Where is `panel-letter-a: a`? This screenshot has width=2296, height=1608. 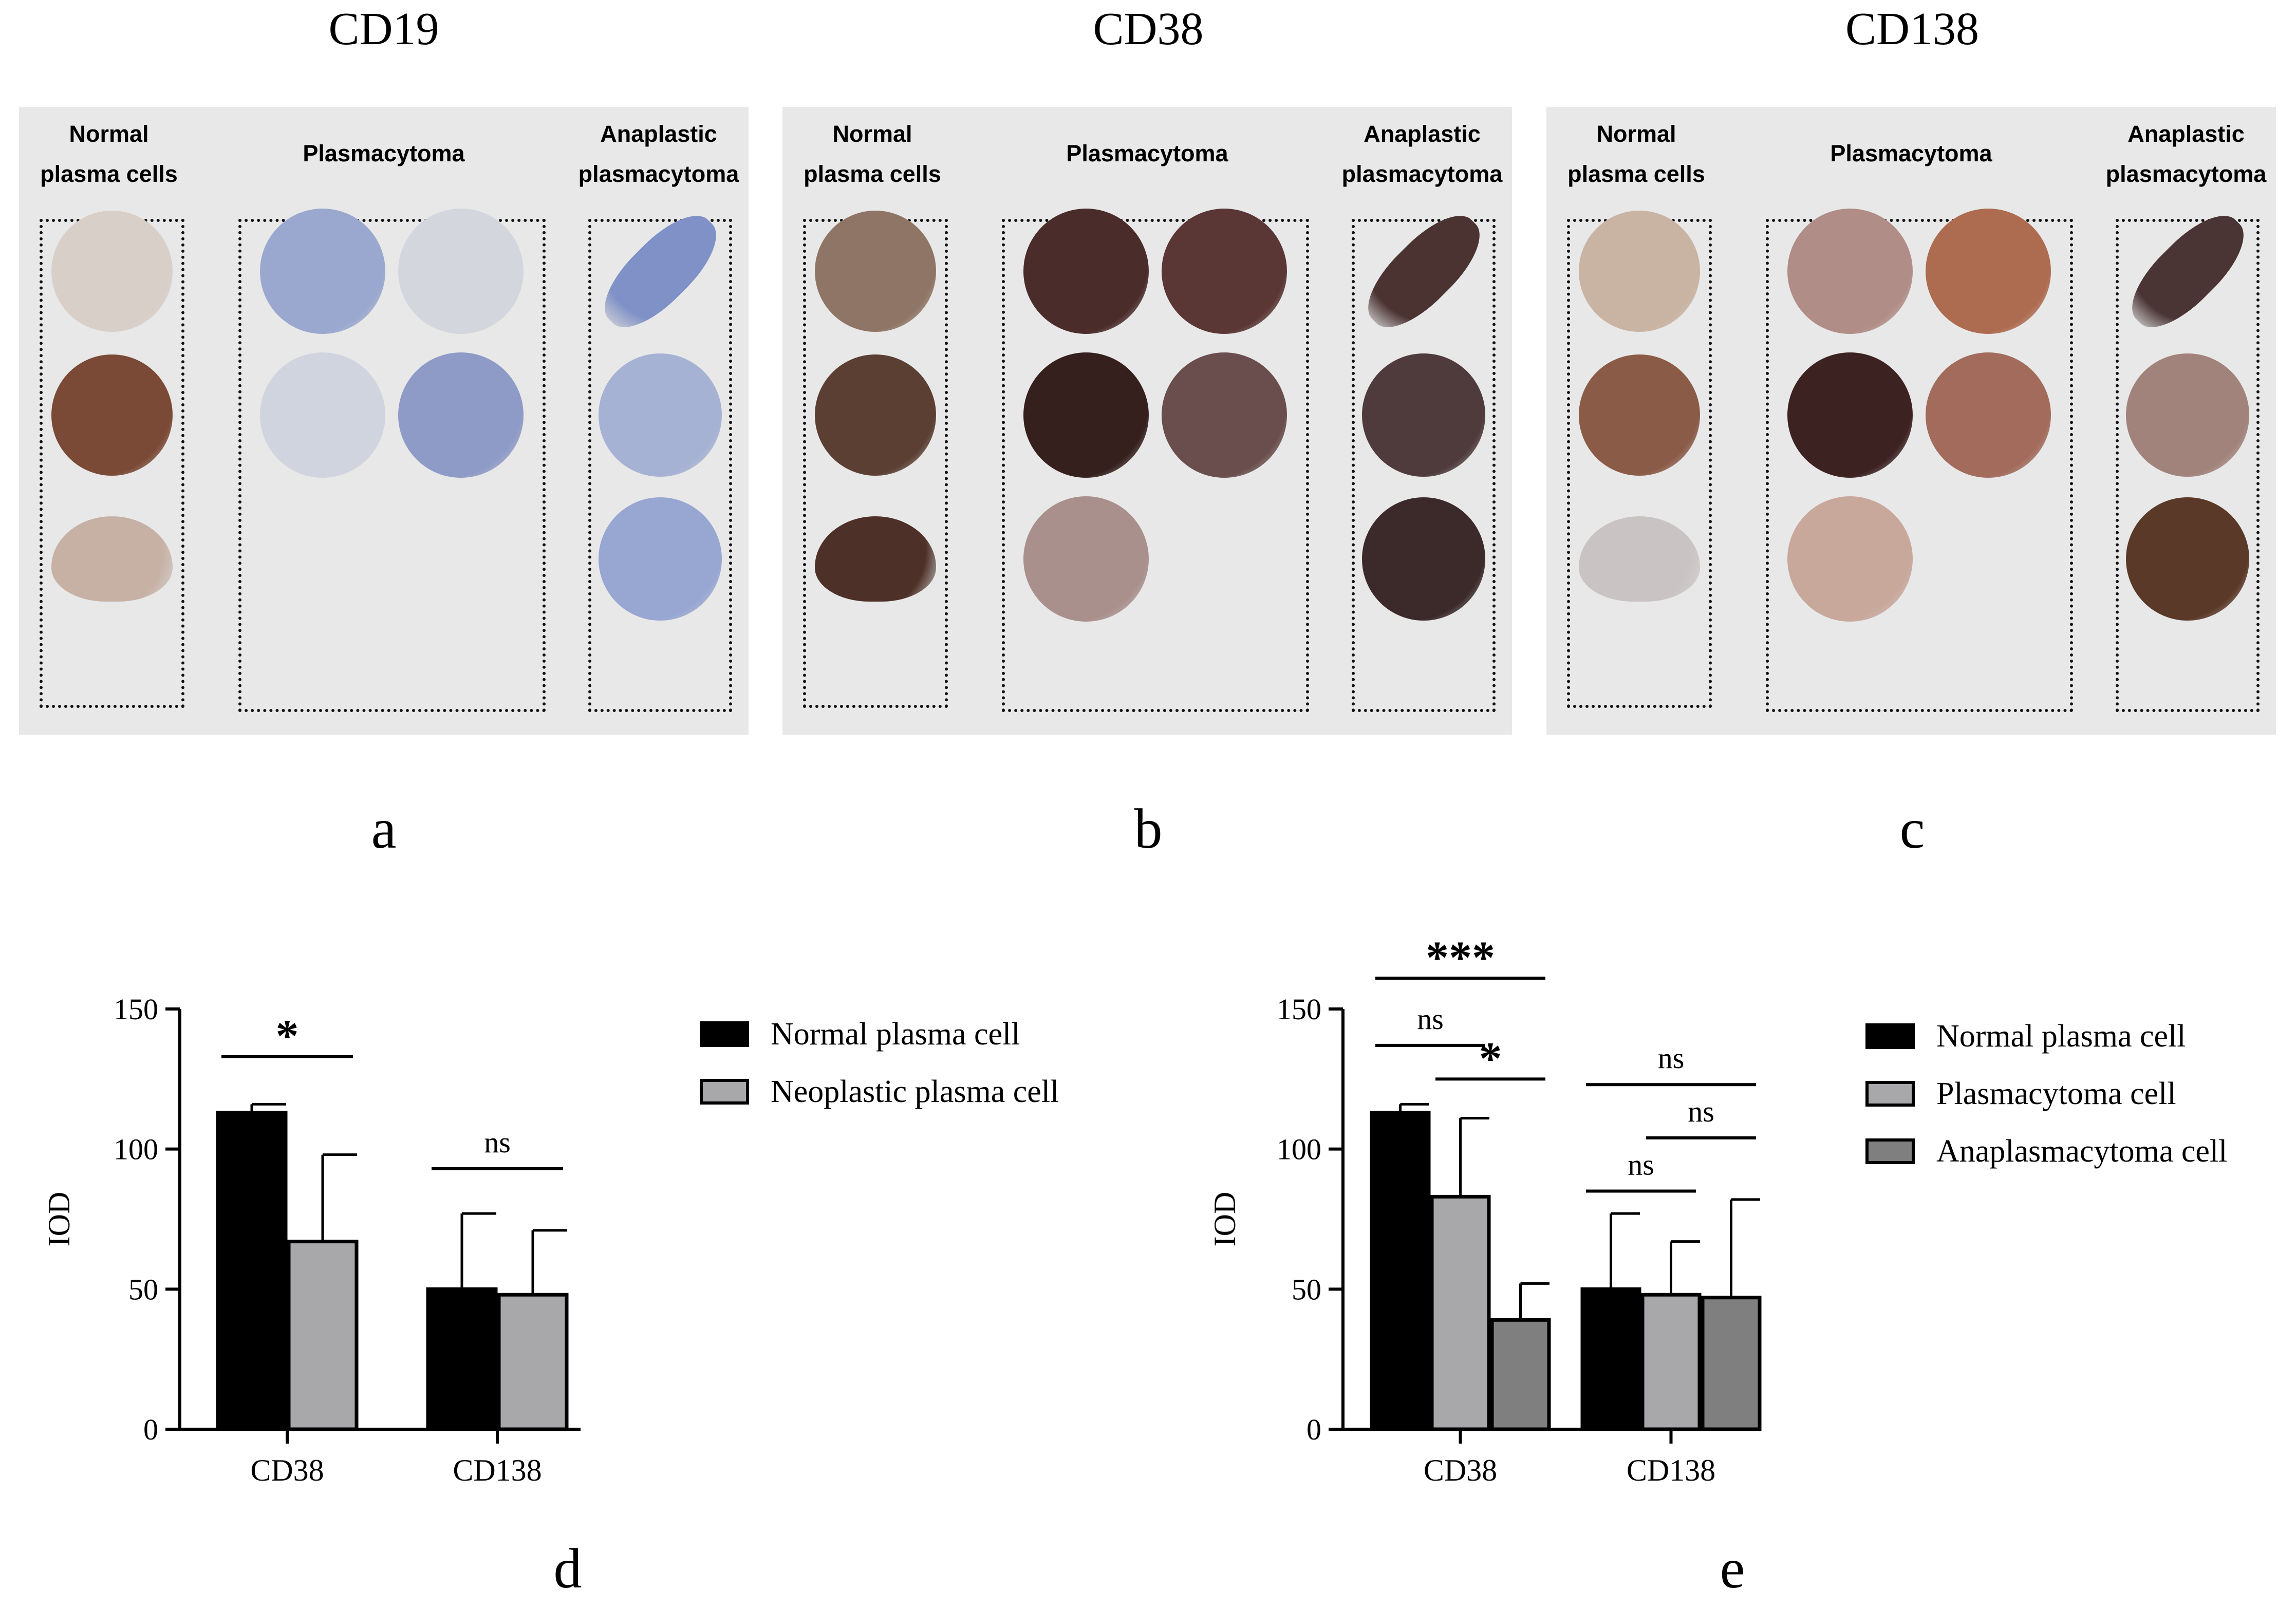
panel-letter-a: a is located at coordinates (384, 828).